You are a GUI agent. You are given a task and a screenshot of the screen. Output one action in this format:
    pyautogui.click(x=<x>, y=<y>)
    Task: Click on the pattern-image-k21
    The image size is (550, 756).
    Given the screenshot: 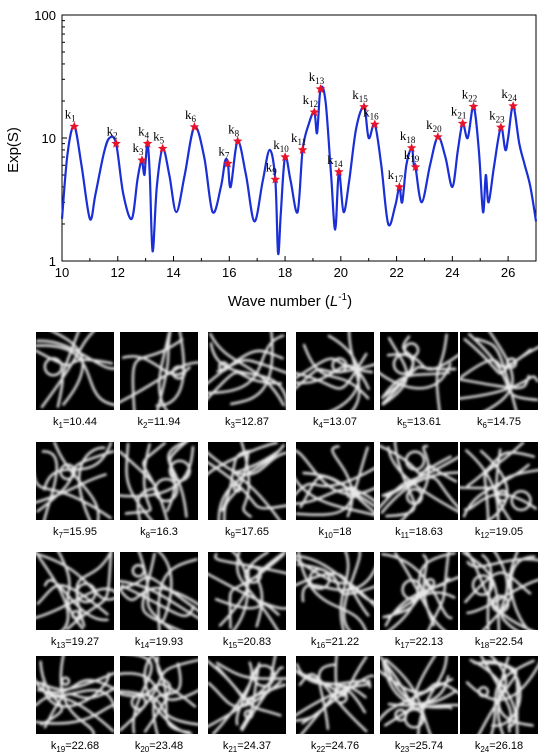 What is the action you would take?
    pyautogui.click(x=247, y=695)
    